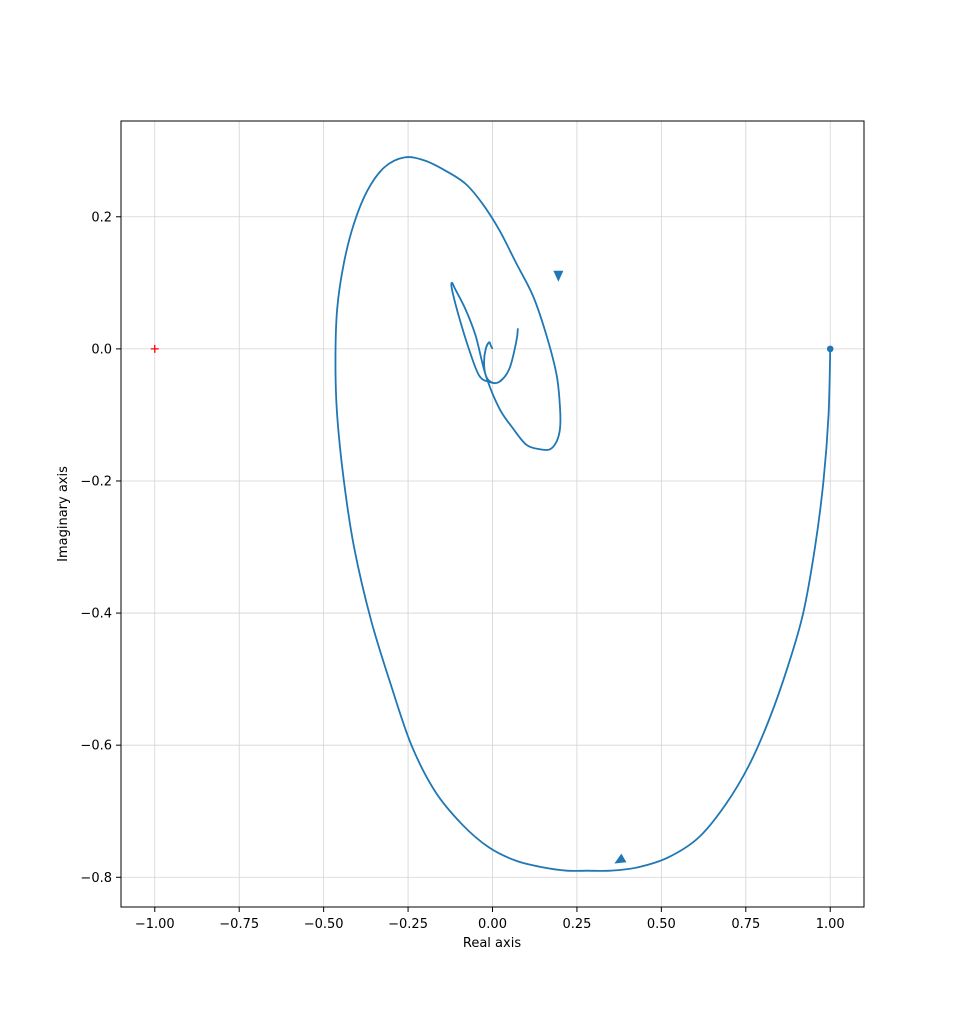  Describe the element at coordinates (154, 348) in the screenshot. I see `critical-point-marker` at that location.